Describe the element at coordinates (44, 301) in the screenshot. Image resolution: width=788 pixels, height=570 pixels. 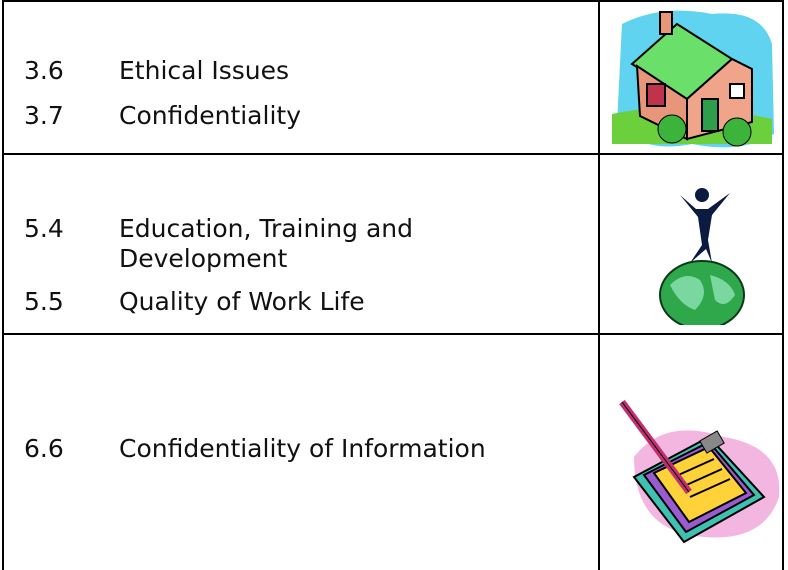
I see `item-number: 5.5` at that location.